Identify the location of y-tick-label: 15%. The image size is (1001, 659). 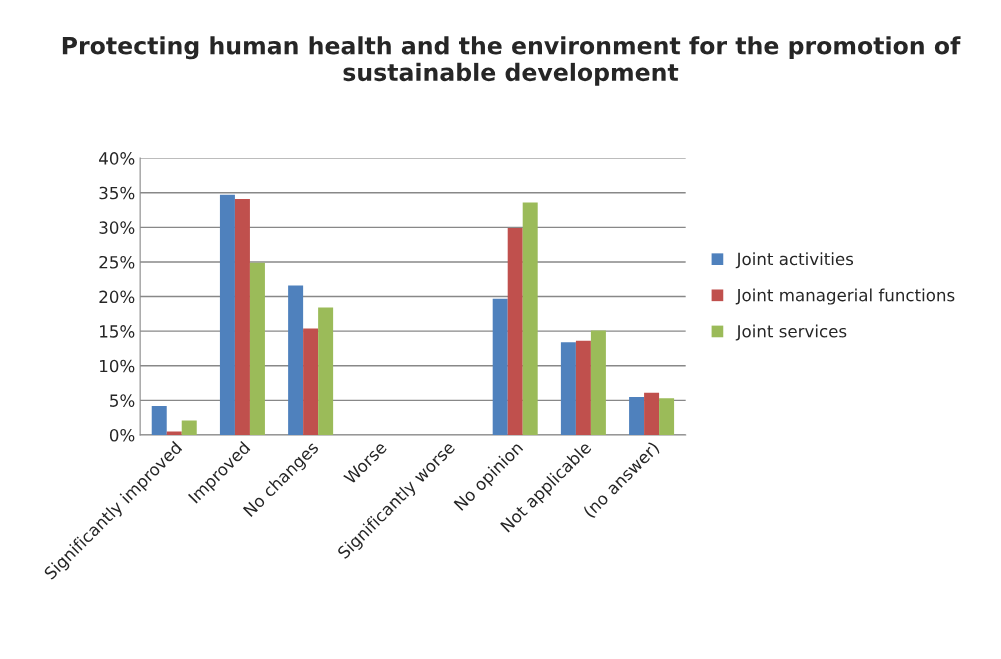
(117, 331).